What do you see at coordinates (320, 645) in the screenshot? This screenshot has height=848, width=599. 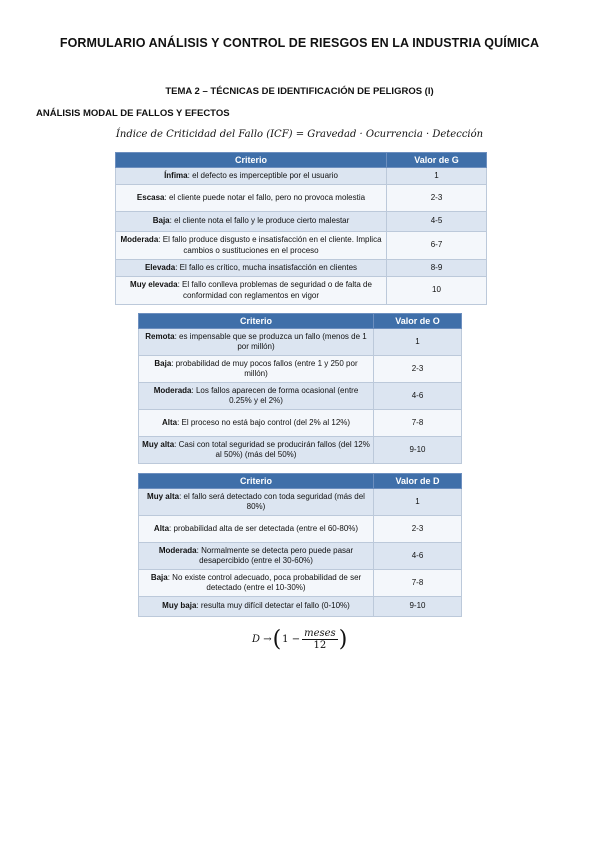 I see `fraction-denominator: 12` at bounding box center [320, 645].